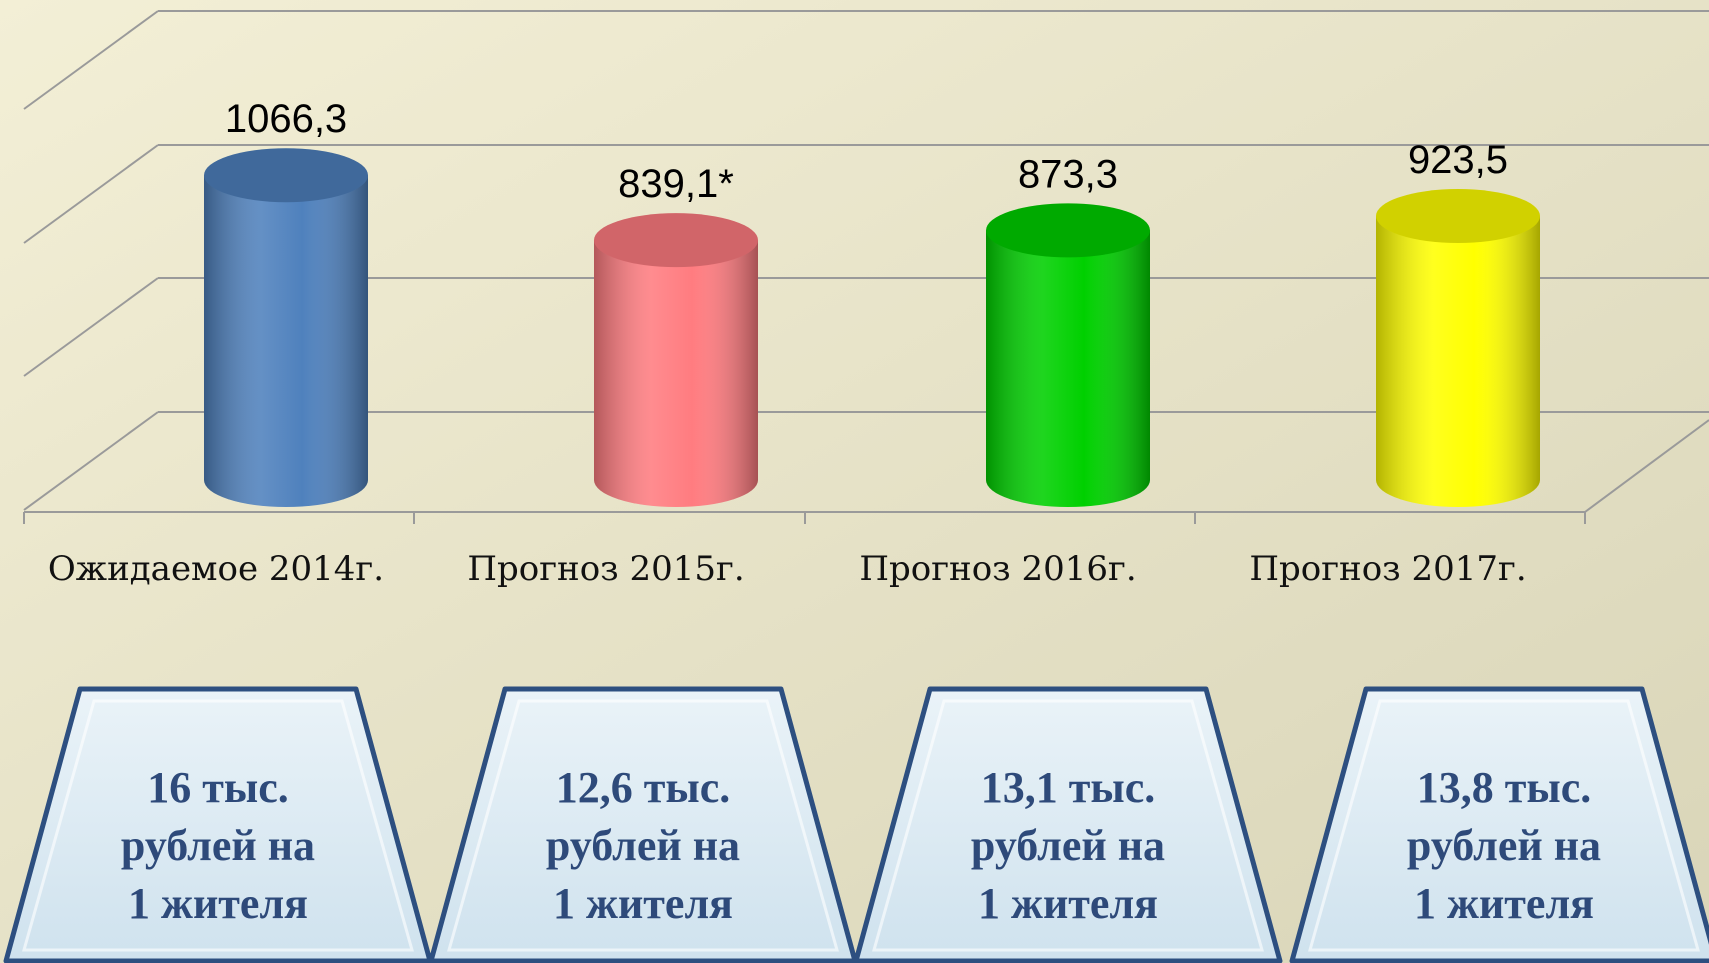 The image size is (1709, 963). I want to click on info-text: 13,1 тыс., so click(1068, 787).